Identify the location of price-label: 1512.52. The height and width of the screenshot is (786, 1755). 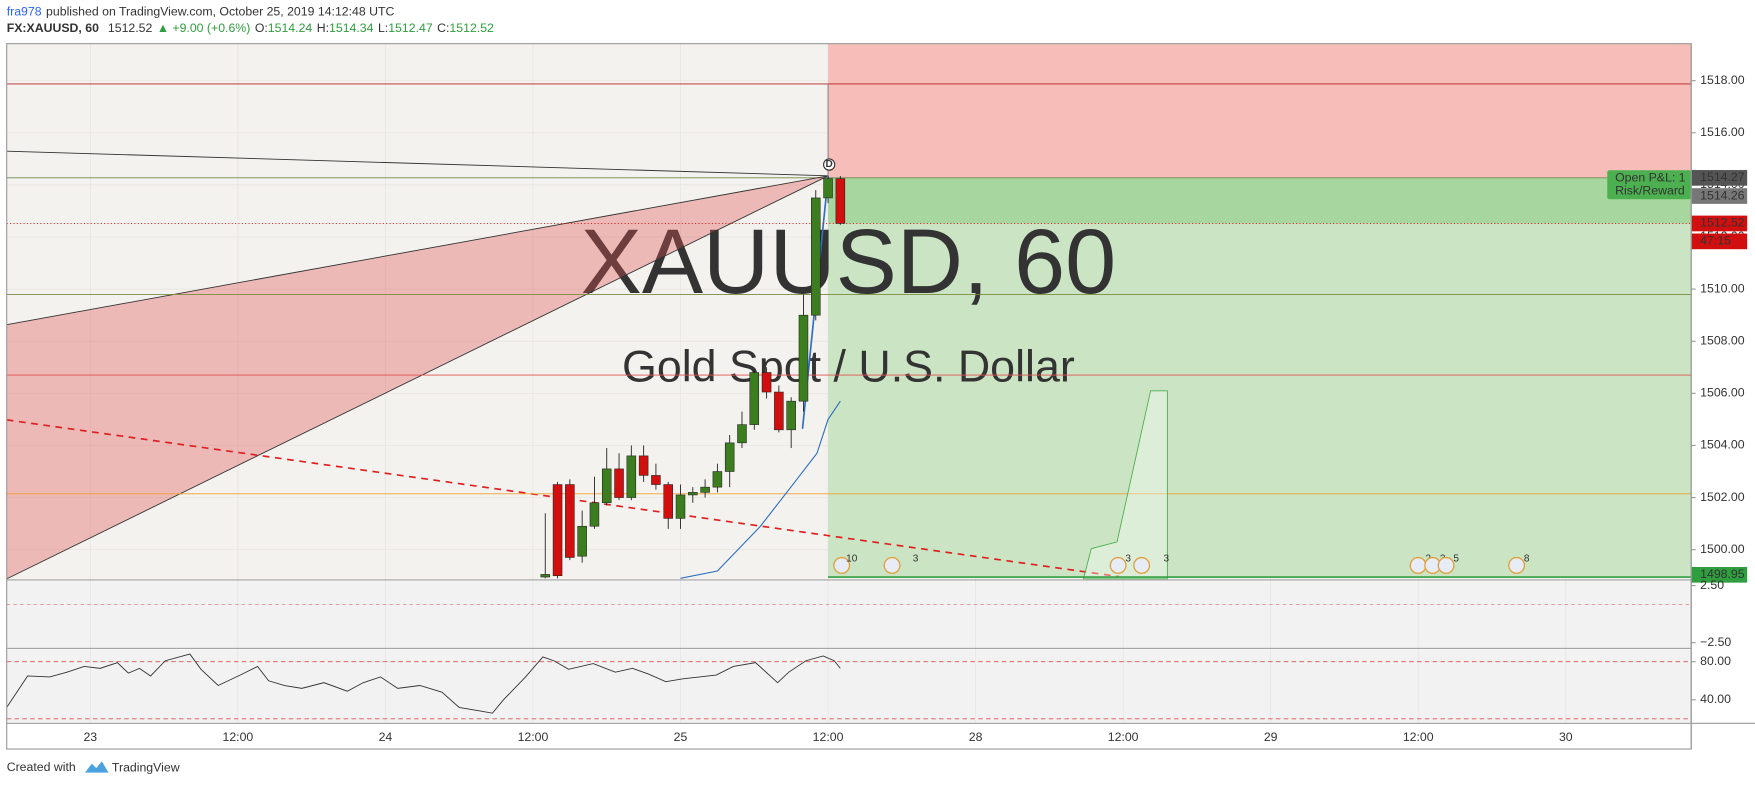
(1722, 223).